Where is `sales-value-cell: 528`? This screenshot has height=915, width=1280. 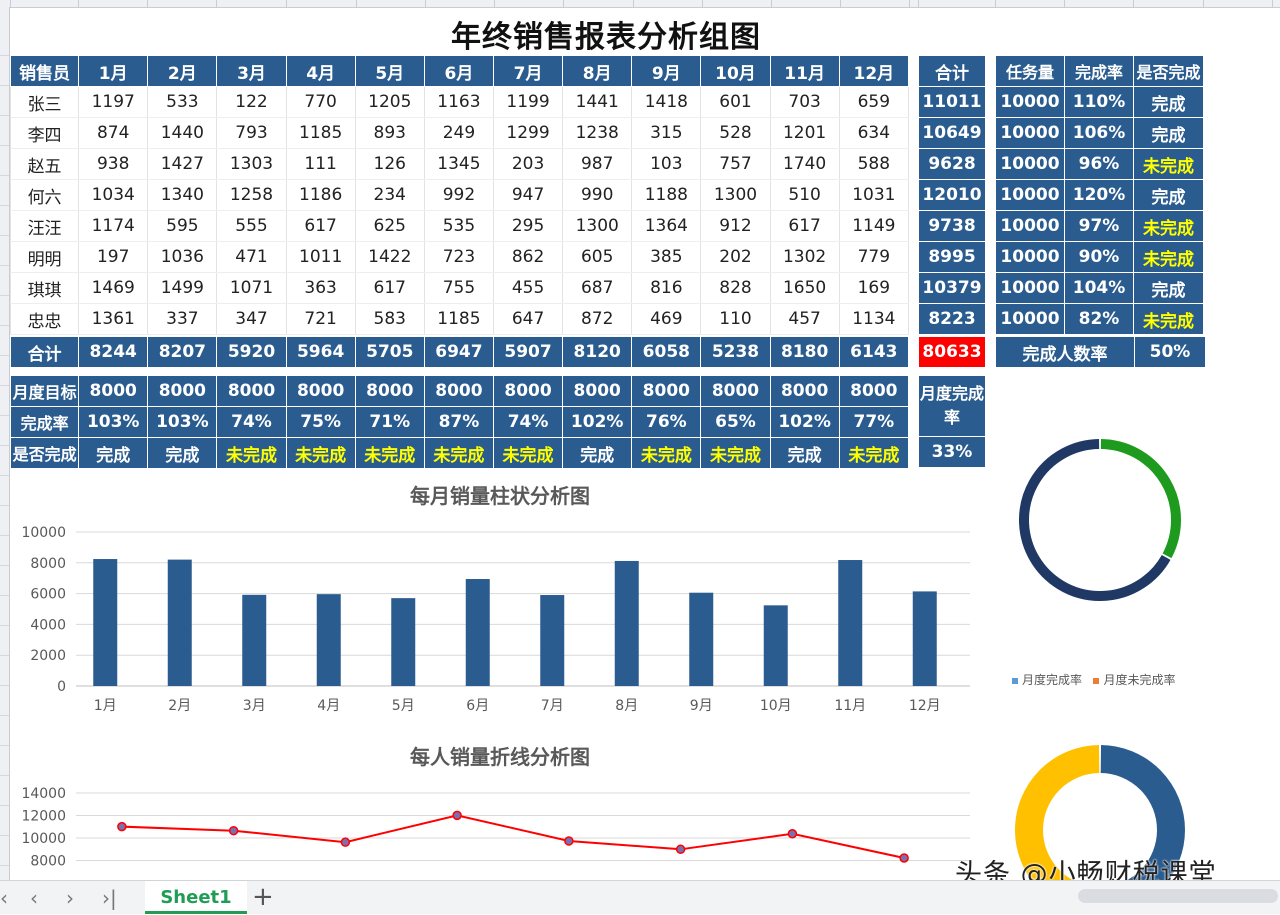
sales-value-cell: 528 is located at coordinates (735, 133).